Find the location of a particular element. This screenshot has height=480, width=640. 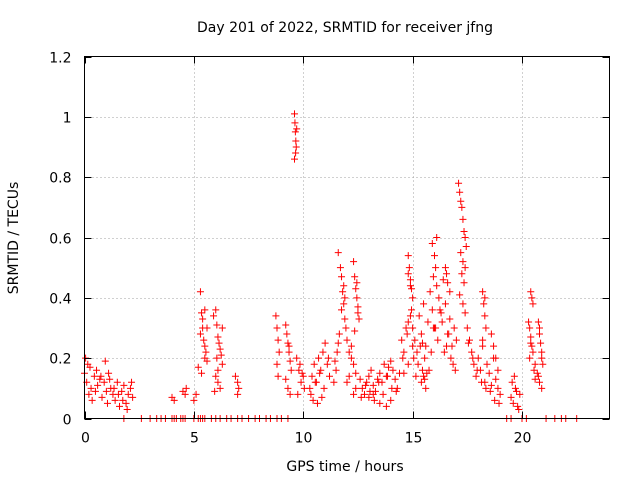

x-tick-label: 5 is located at coordinates (194, 439).